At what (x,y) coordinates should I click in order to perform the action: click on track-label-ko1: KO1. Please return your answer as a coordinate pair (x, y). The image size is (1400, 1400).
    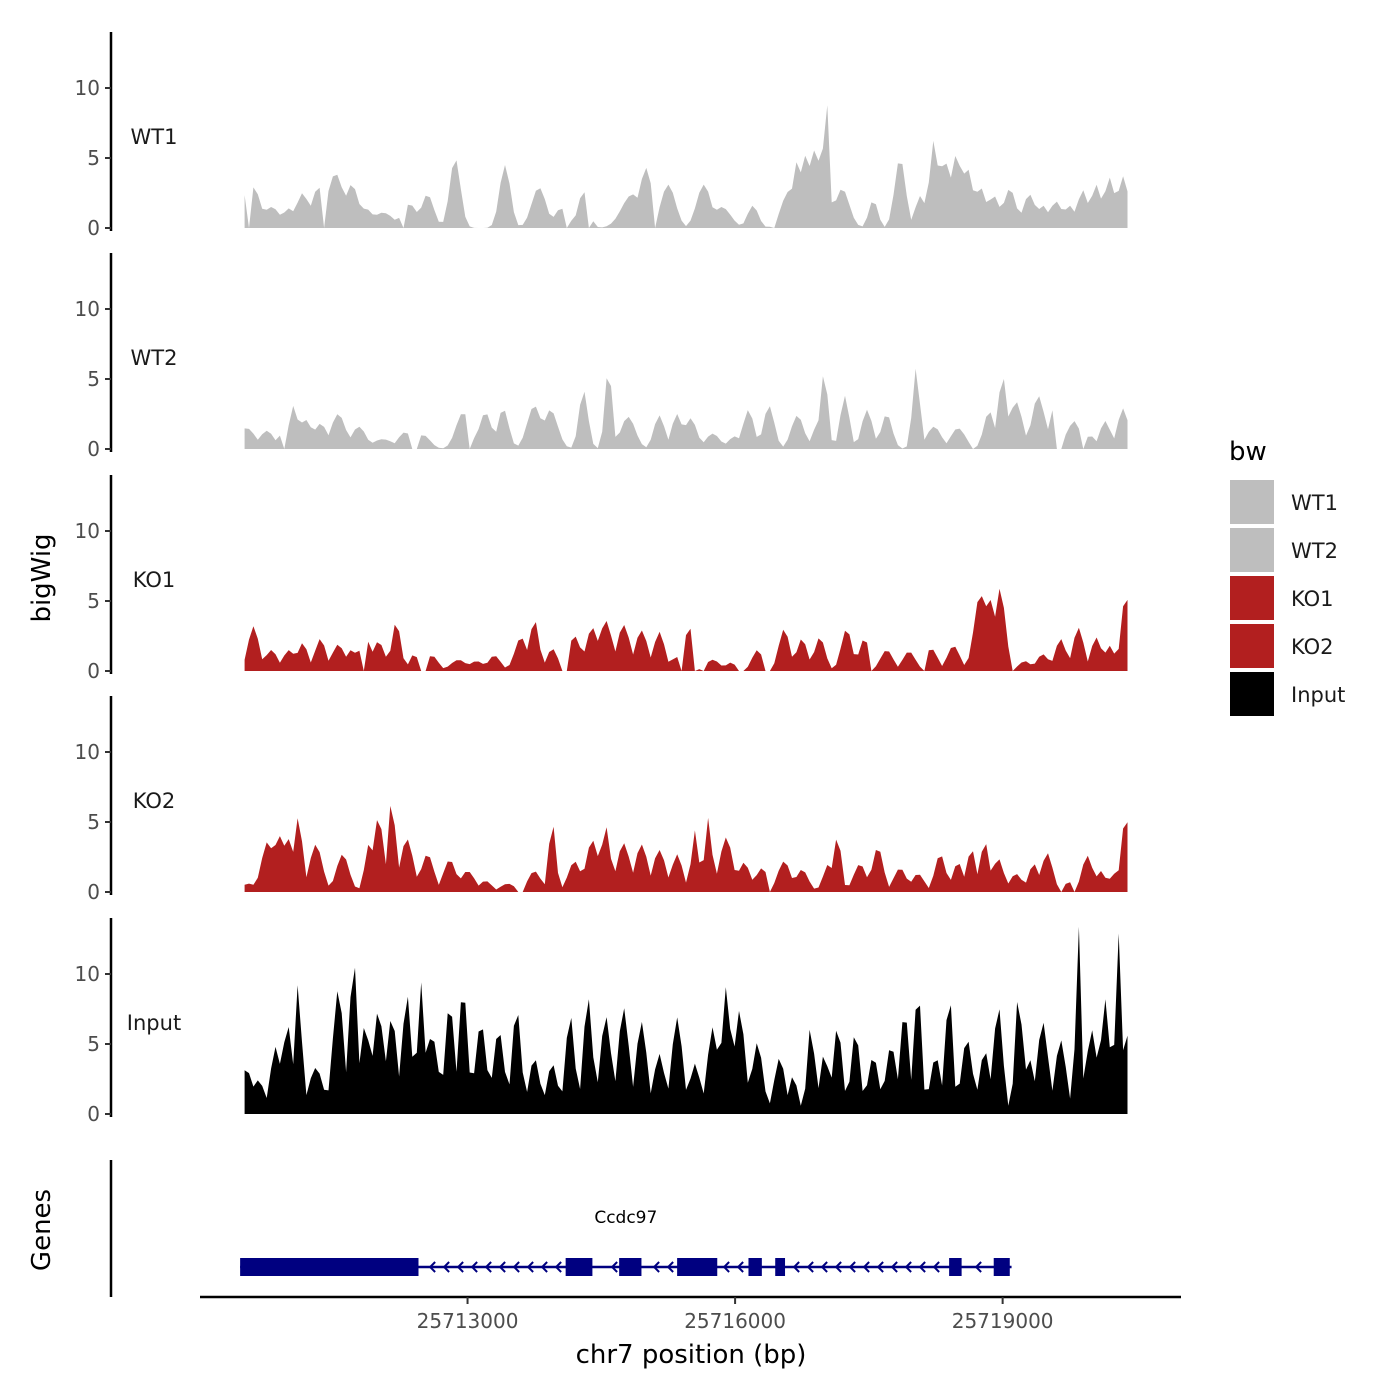
    Looking at the image, I should click on (154, 580).